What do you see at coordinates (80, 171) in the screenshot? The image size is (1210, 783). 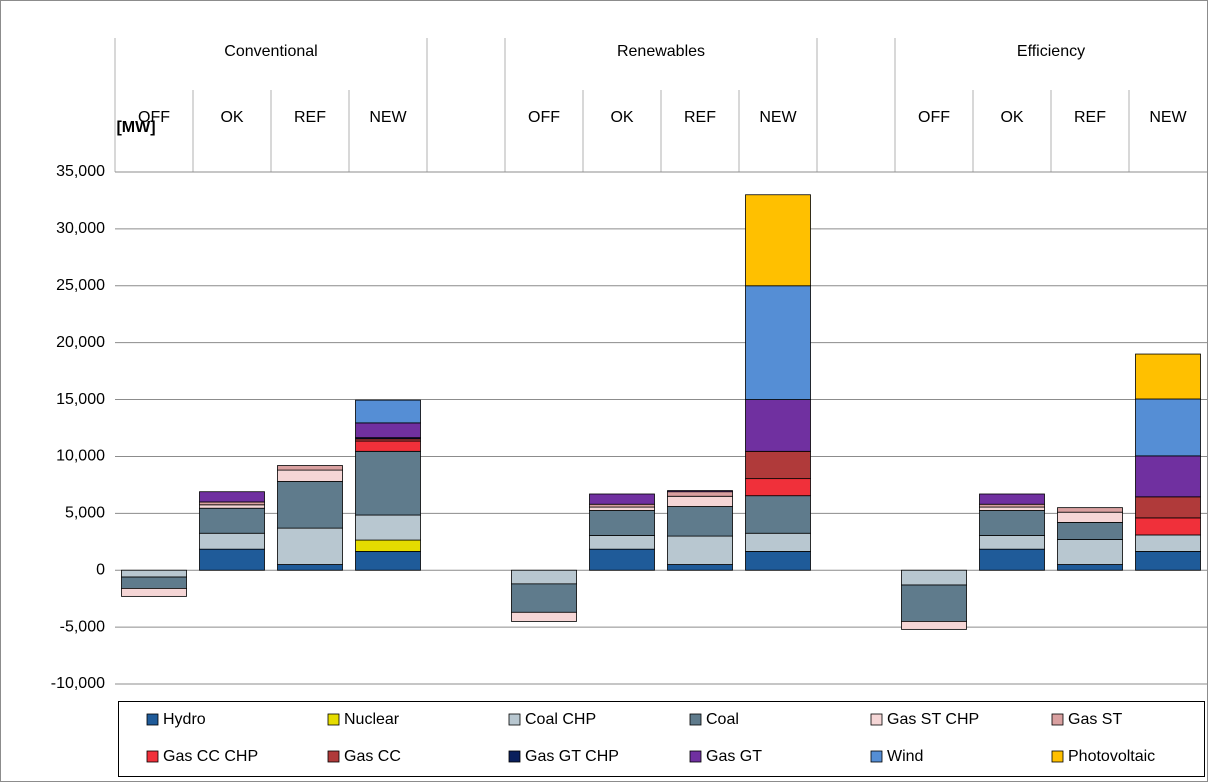 I see `y-tick-label: 35,000` at bounding box center [80, 171].